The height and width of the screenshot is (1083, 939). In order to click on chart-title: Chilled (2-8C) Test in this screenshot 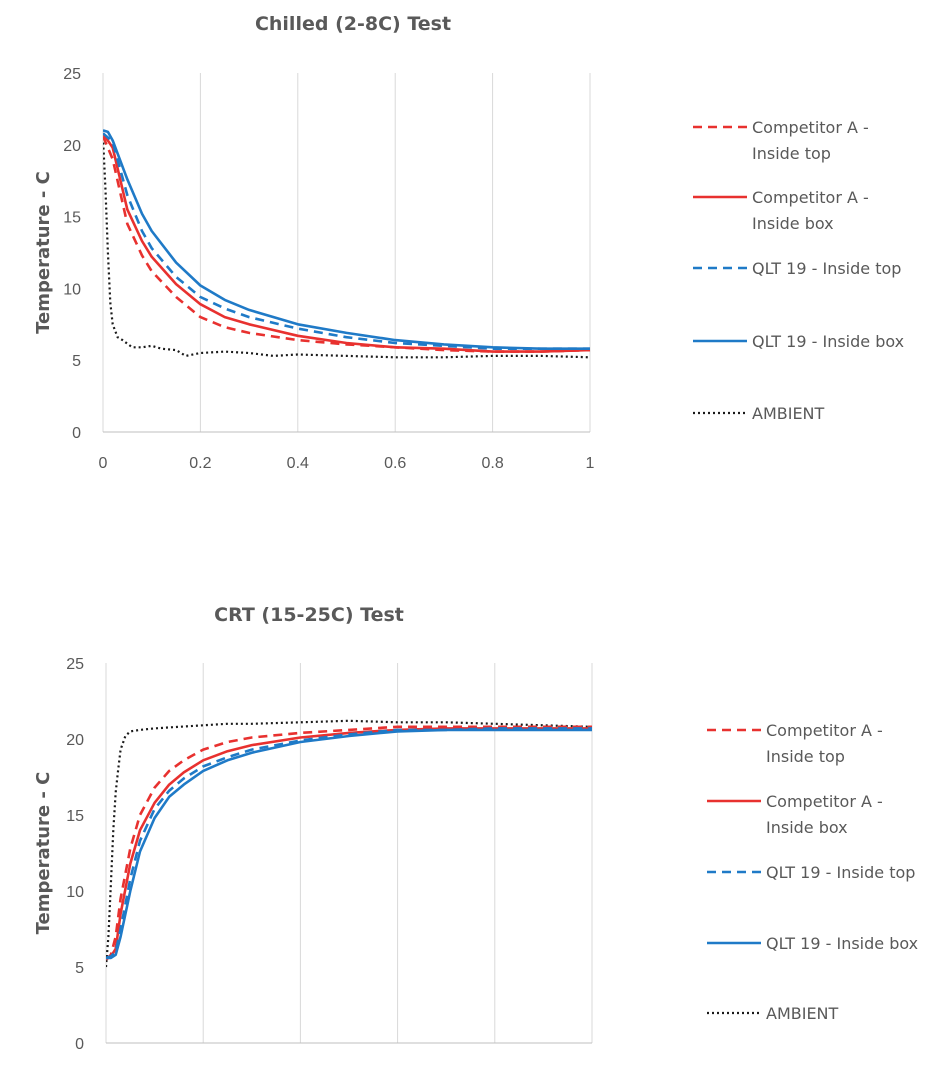, I will do `click(353, 24)`.